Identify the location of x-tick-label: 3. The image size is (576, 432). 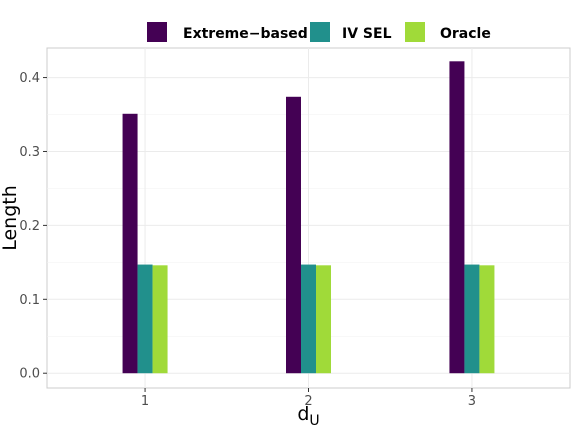
(472, 401).